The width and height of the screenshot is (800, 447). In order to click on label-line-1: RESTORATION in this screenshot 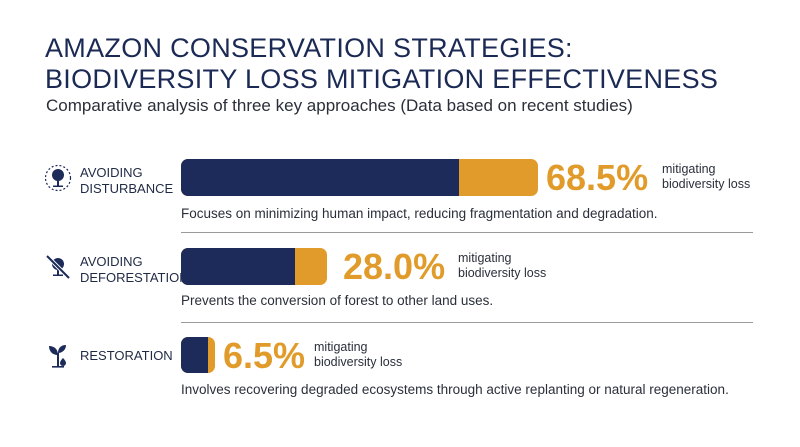, I will do `click(126, 355)`.